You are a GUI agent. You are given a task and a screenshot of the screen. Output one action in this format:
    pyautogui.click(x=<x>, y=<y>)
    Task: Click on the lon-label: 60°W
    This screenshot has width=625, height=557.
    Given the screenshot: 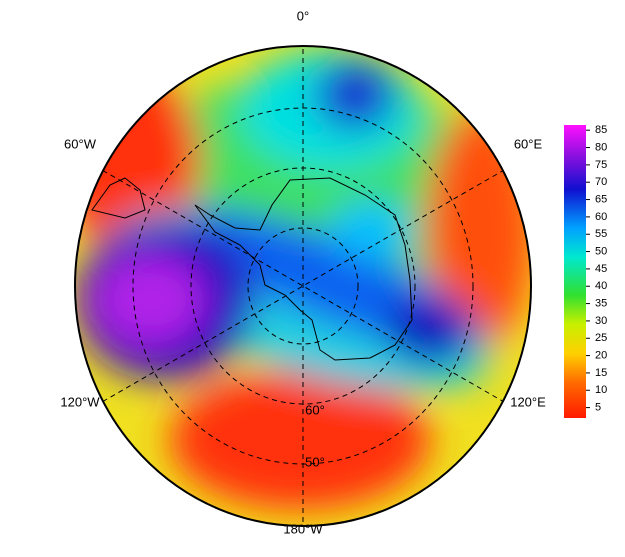 What is the action you would take?
    pyautogui.click(x=80, y=143)
    